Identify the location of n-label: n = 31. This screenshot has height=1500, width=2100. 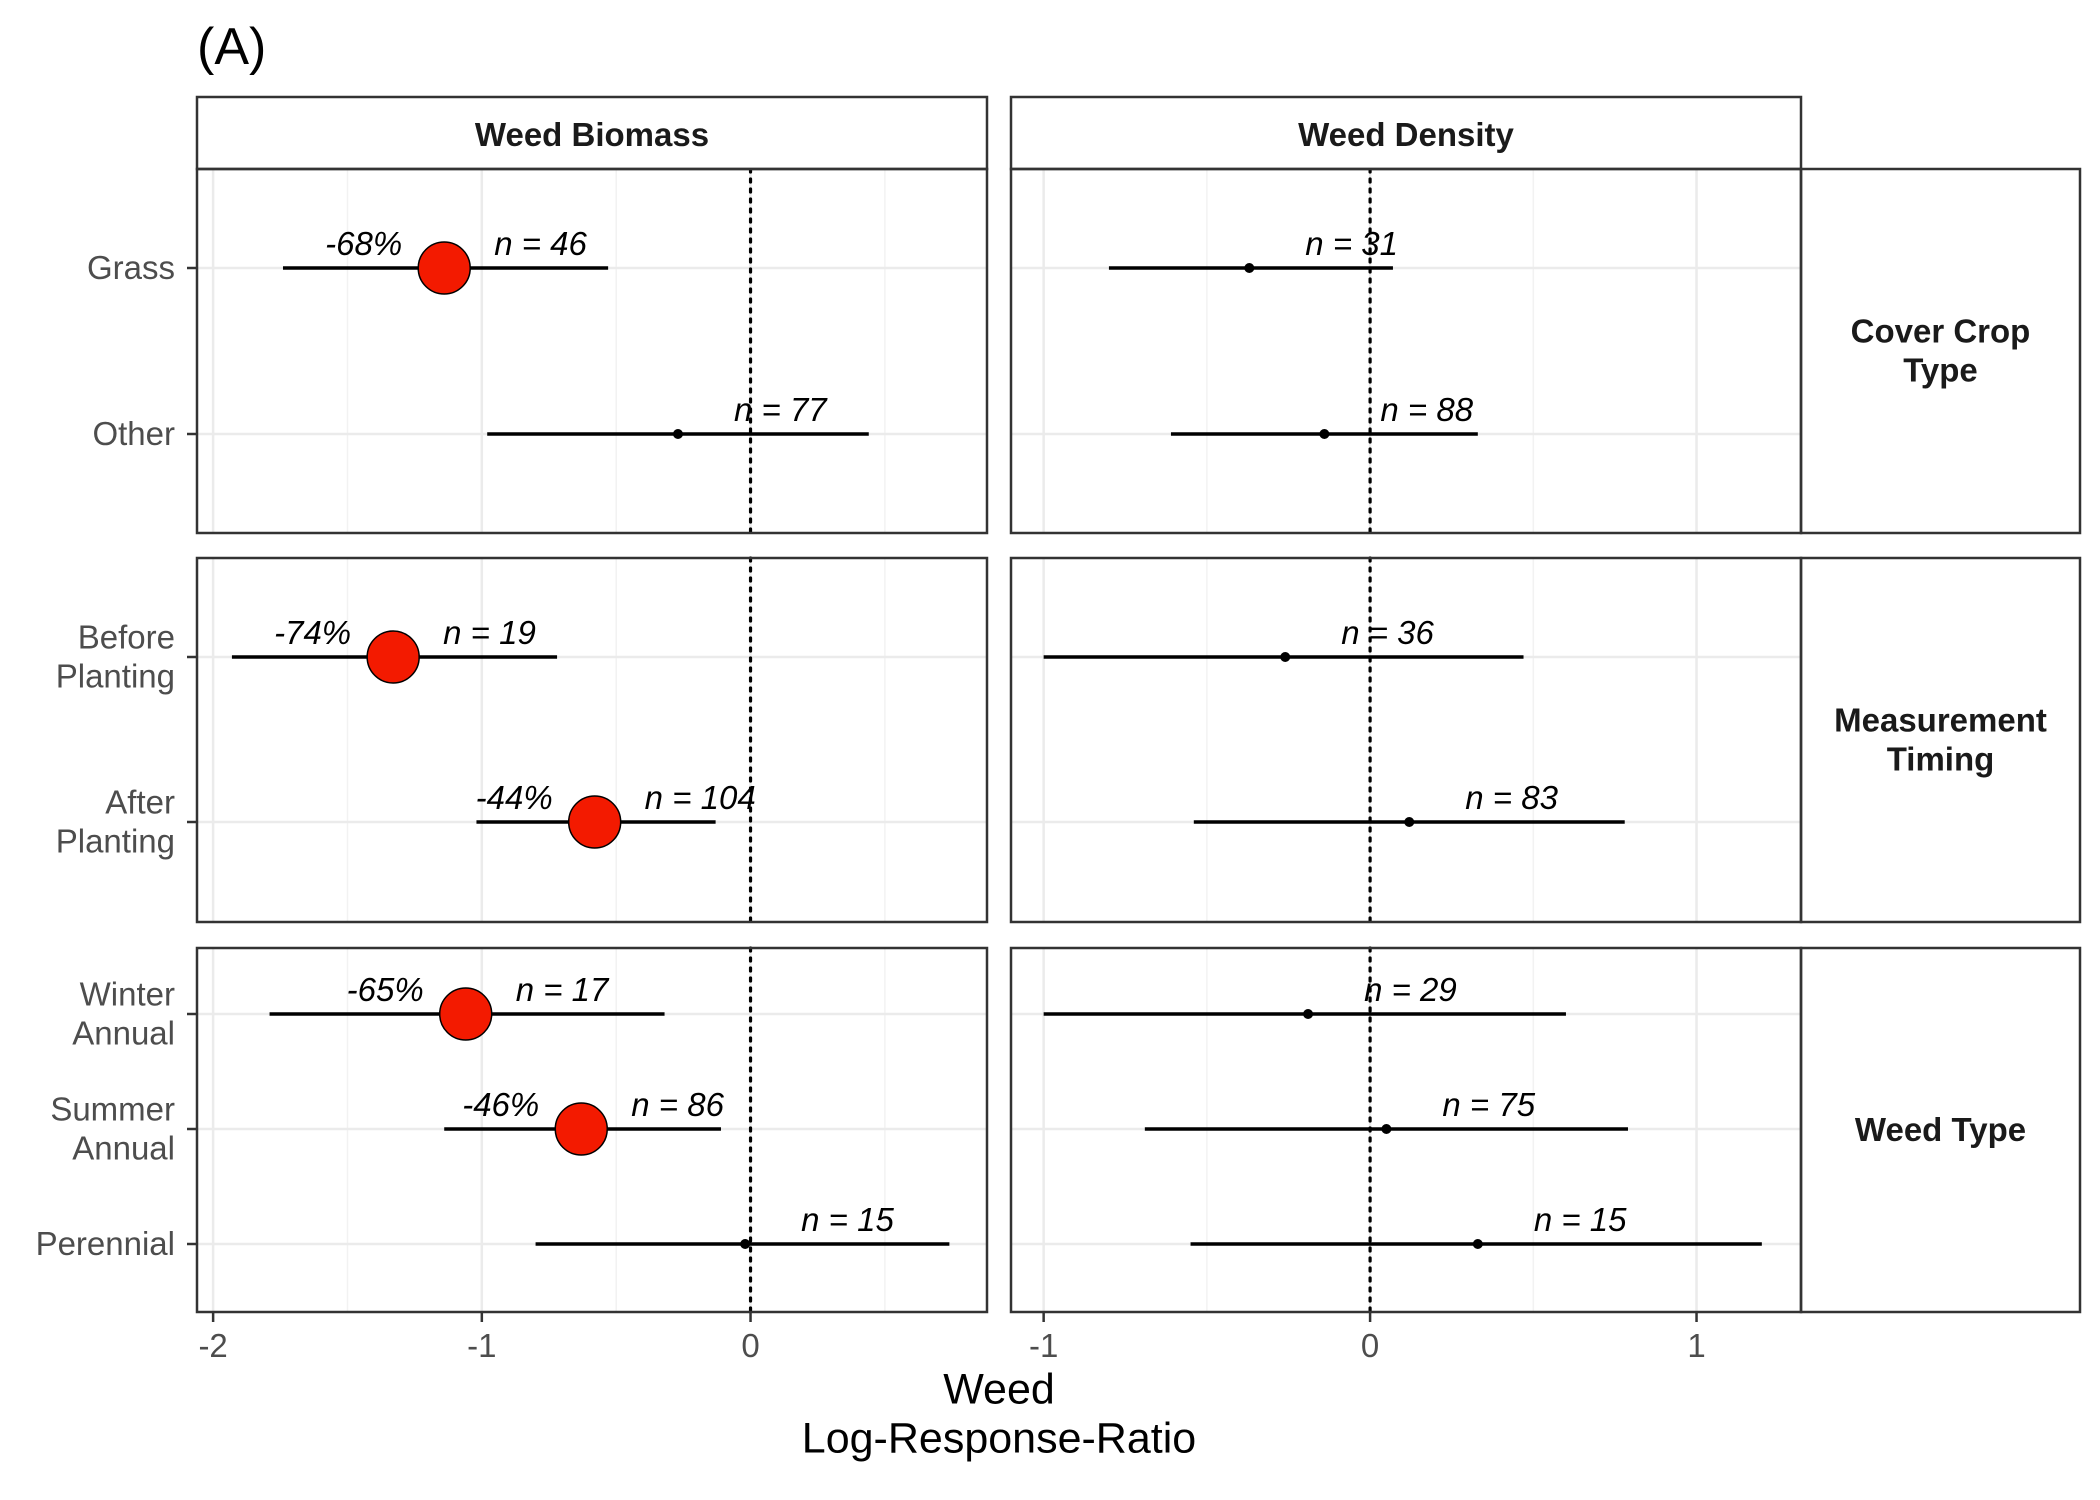
(1351, 243).